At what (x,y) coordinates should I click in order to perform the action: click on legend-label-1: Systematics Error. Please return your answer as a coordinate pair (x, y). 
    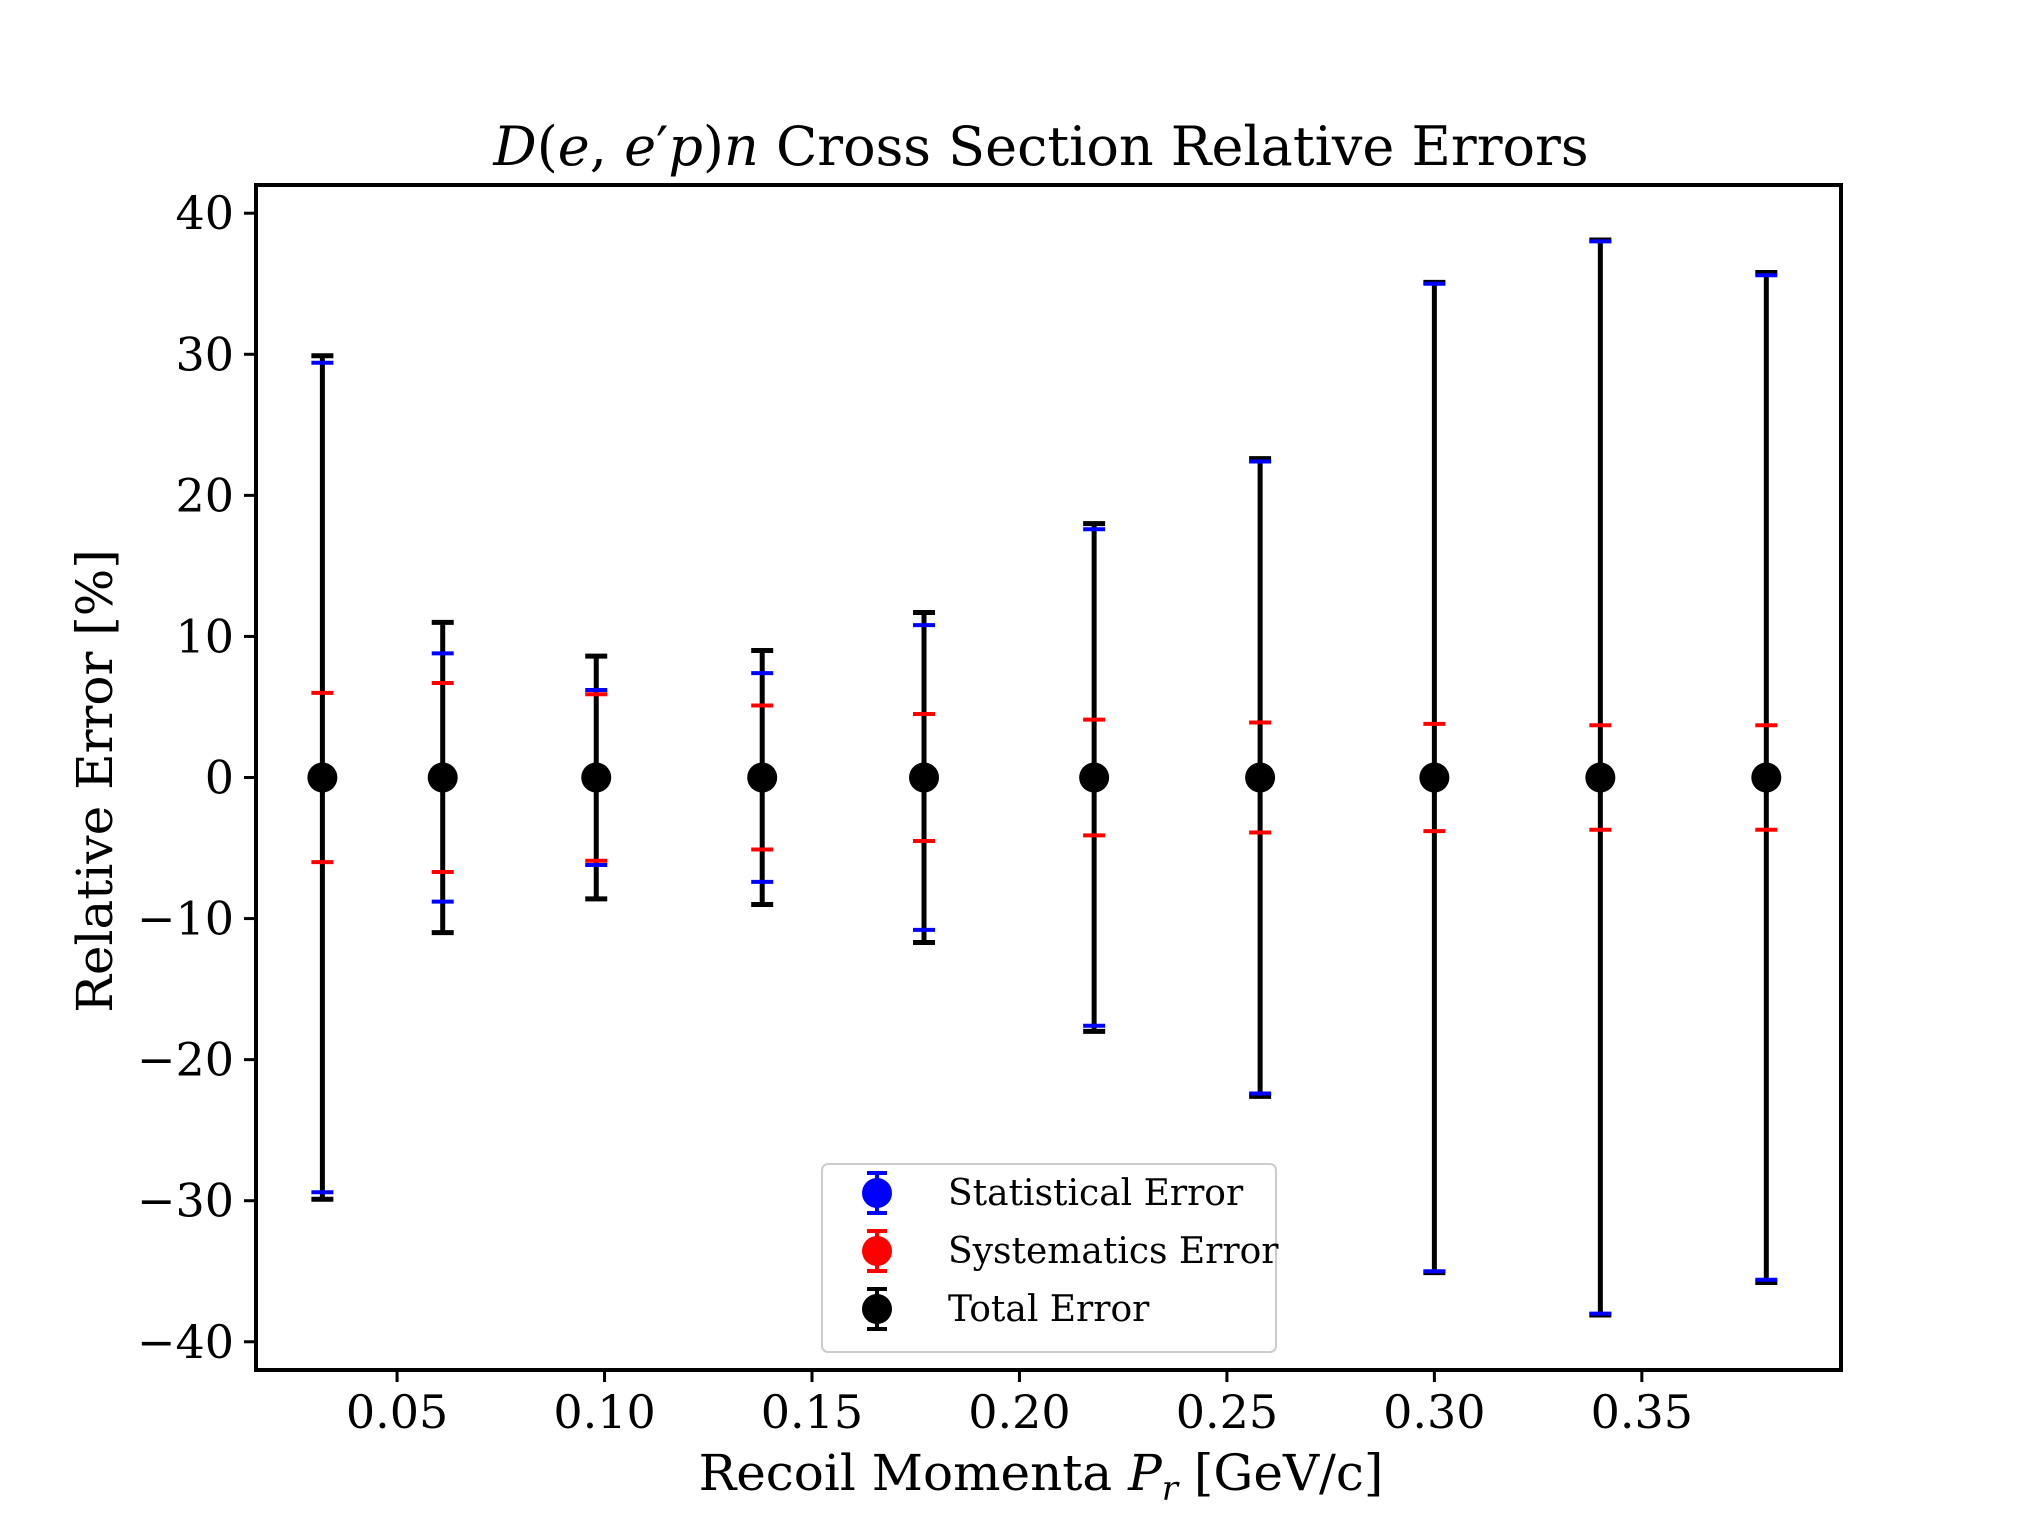
    Looking at the image, I should click on (1113, 1251).